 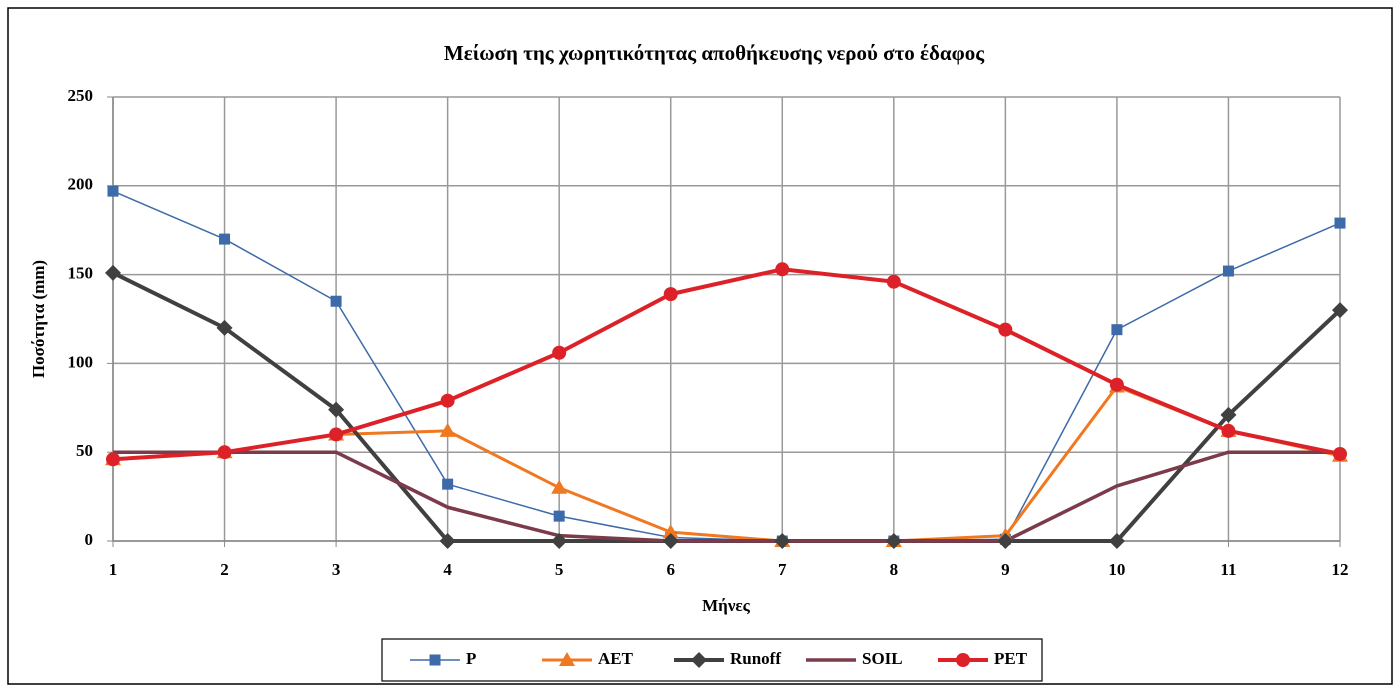 I want to click on x-tick-label: 9, so click(x=1005, y=569).